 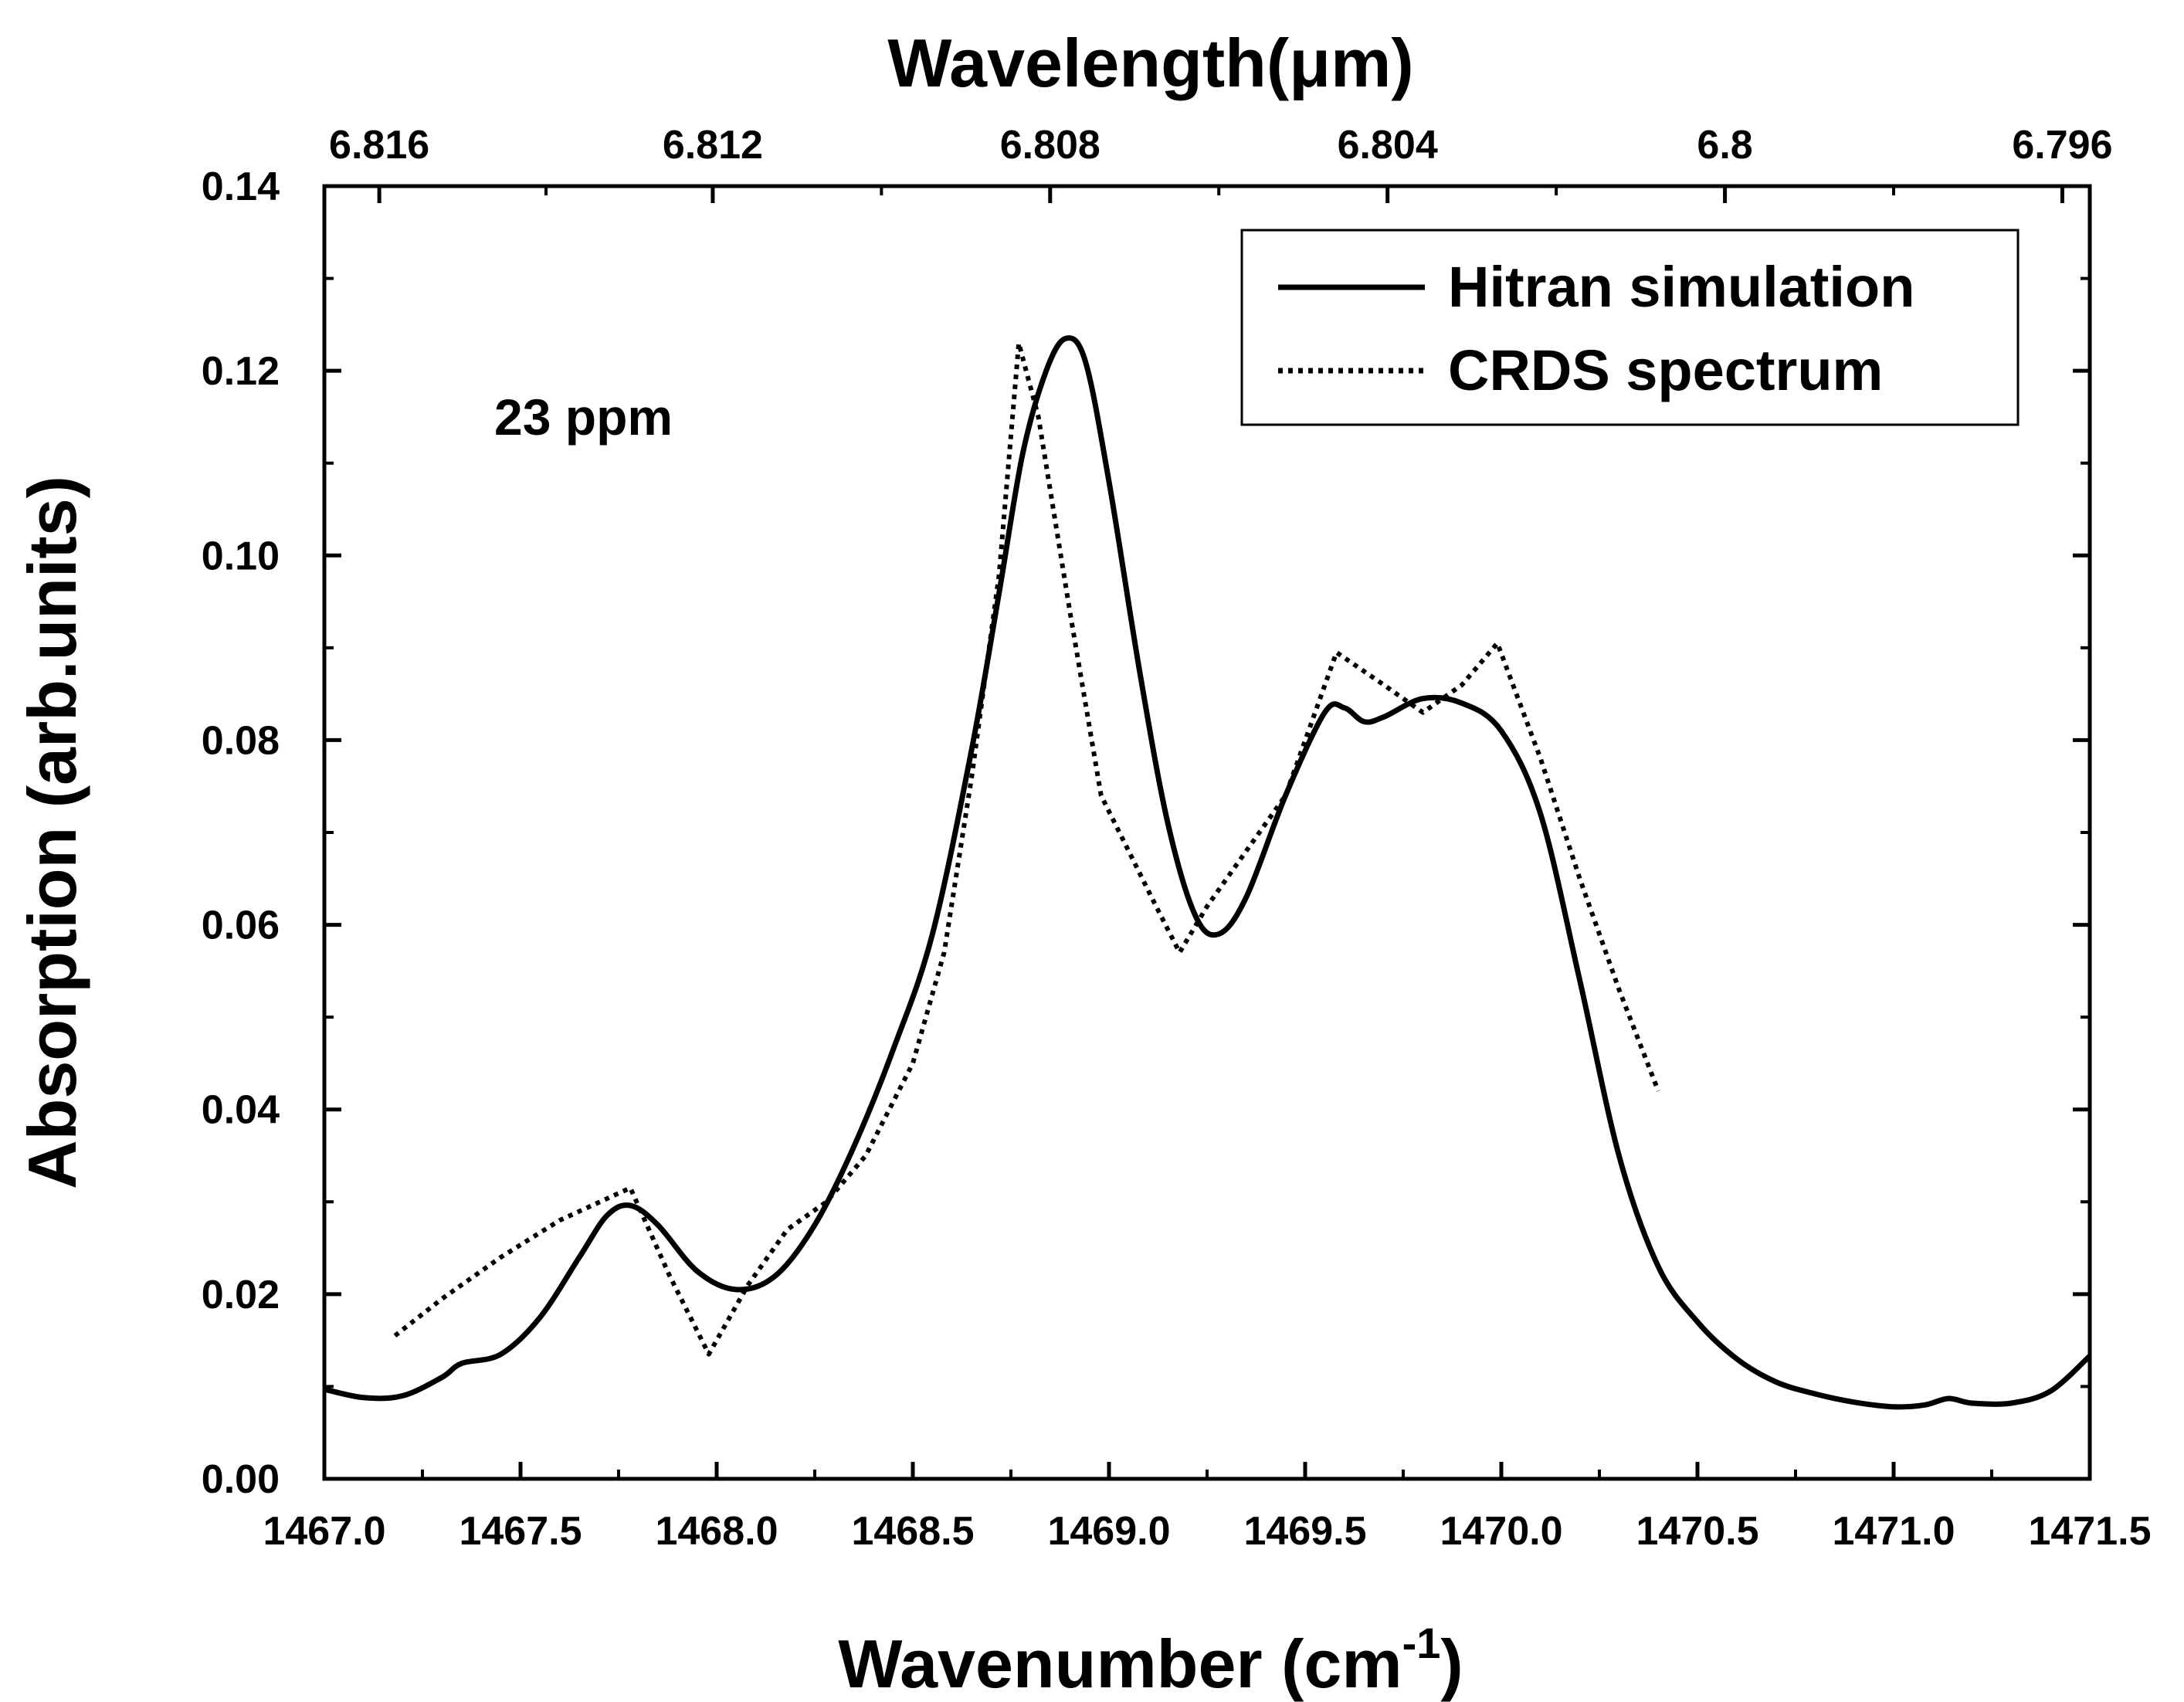 I want to click on x-axis-title: Wavenumber (cm-1), so click(x=1150, y=1660).